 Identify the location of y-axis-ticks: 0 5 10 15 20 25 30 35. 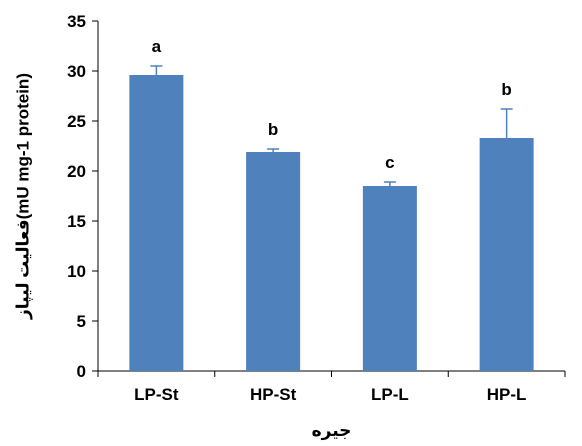
(82, 196).